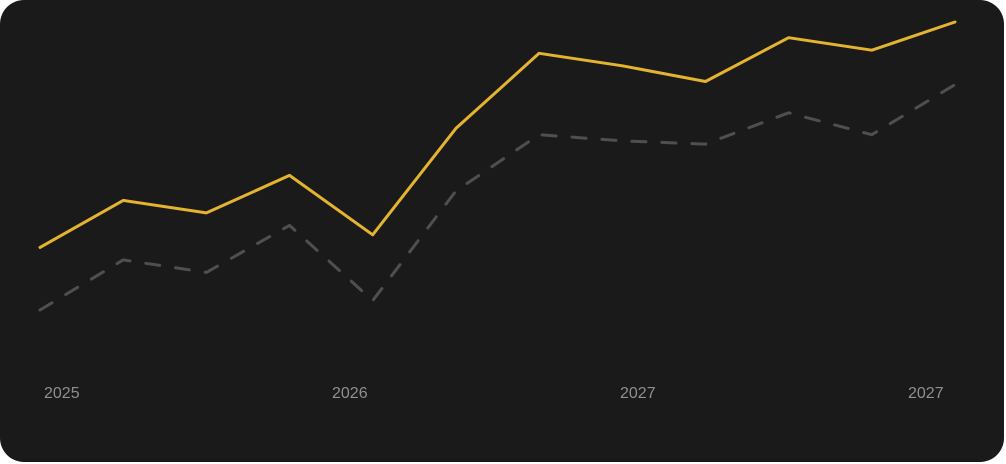 The width and height of the screenshot is (1006, 464). I want to click on x-axis-ticks: 2025 2026 2027 2027, so click(494, 393).